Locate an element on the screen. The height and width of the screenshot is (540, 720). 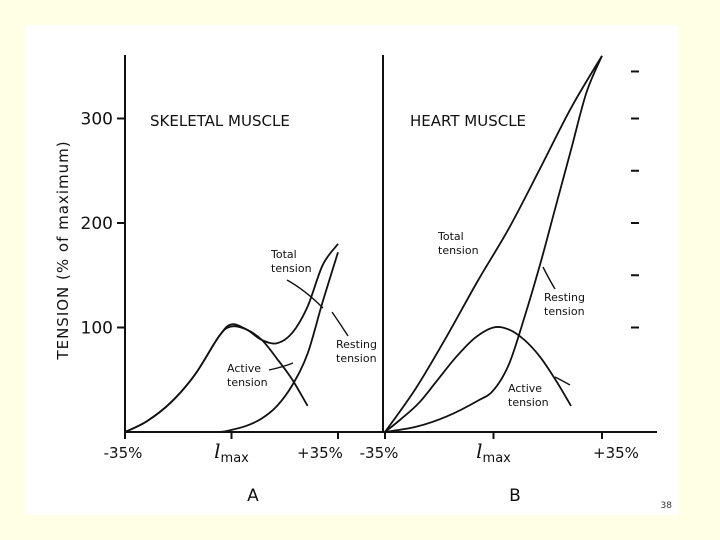
label-a-resting-tension: Resting tension is located at coordinates (356, 351).